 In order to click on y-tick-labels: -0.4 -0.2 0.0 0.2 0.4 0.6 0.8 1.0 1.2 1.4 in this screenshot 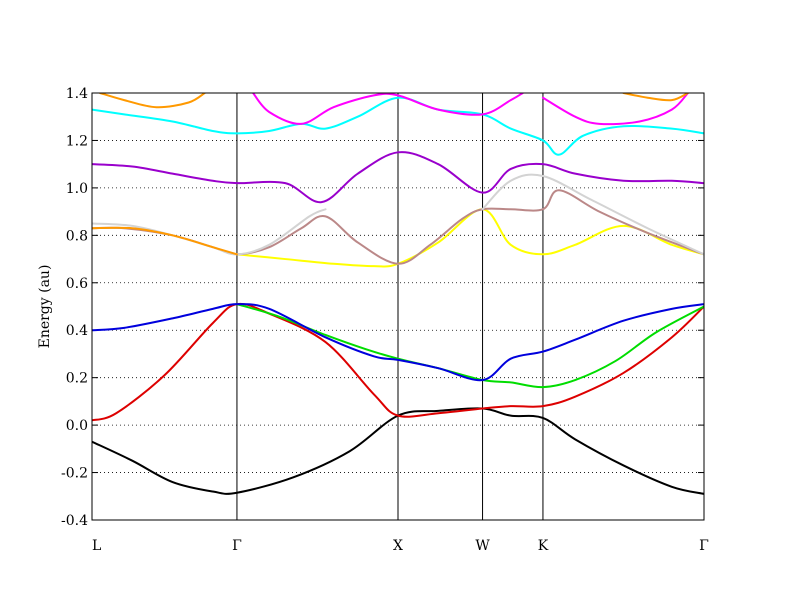, I will do `click(74, 307)`.